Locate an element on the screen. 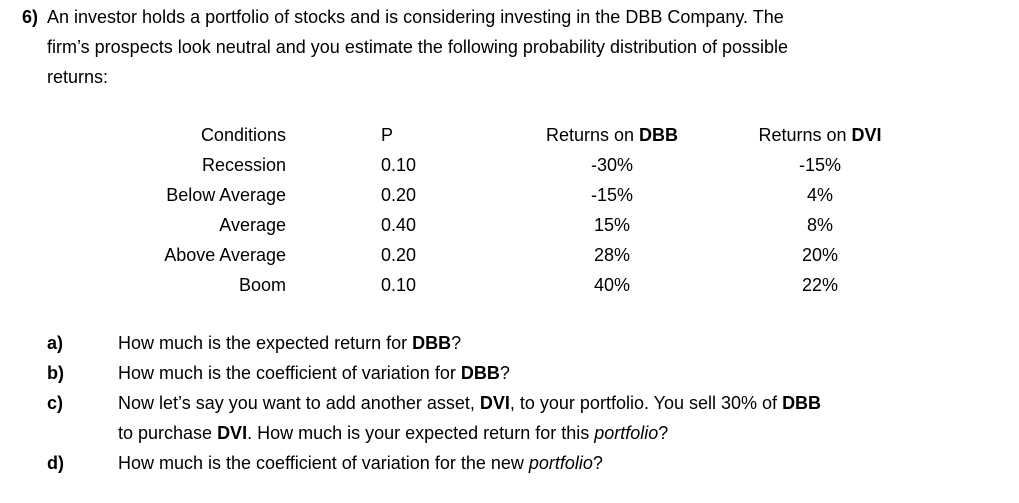  table-row: Average 0.40 15% 8% is located at coordinates (509, 225).